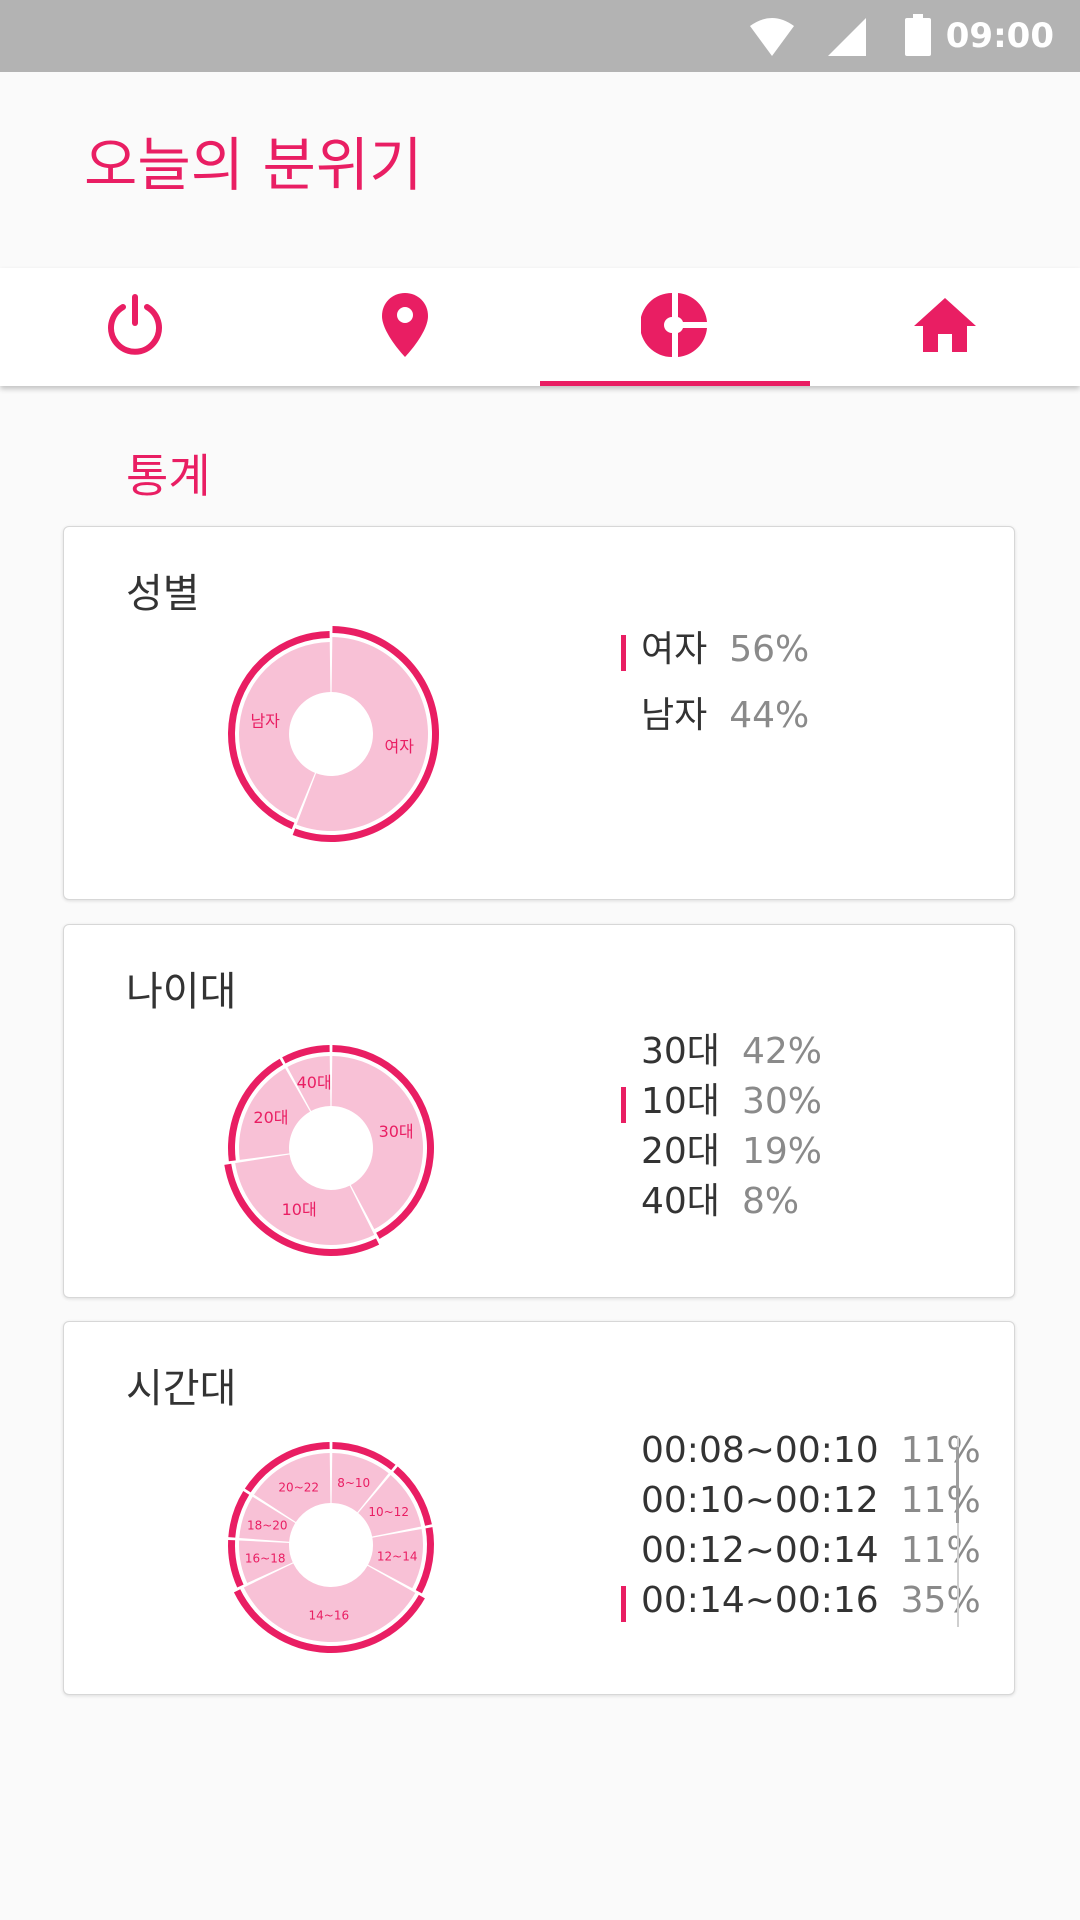 Image resolution: width=1080 pixels, height=1920 pixels. What do you see at coordinates (675, 383) in the screenshot?
I see `tab-indicator` at bounding box center [675, 383].